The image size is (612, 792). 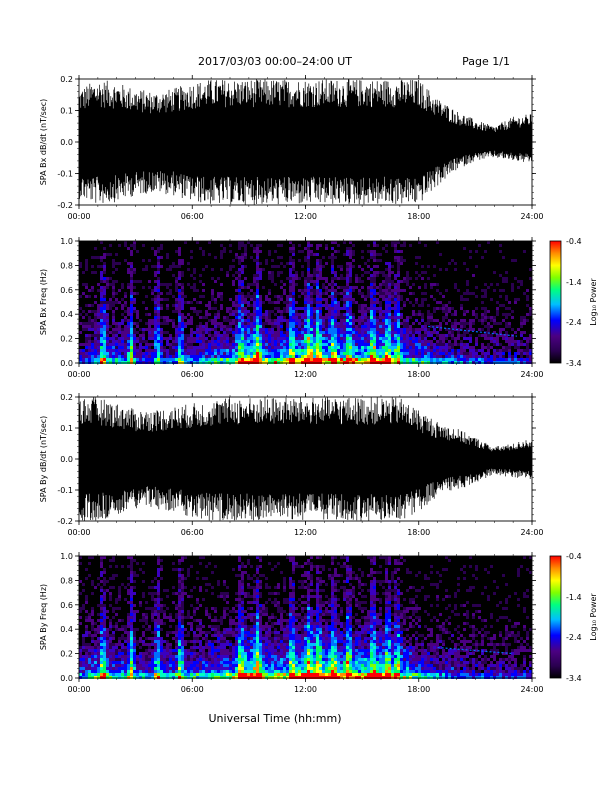 What do you see at coordinates (66, 290) in the screenshot?
I see `bx-spectrogram-ytick-label: 0.6` at bounding box center [66, 290].